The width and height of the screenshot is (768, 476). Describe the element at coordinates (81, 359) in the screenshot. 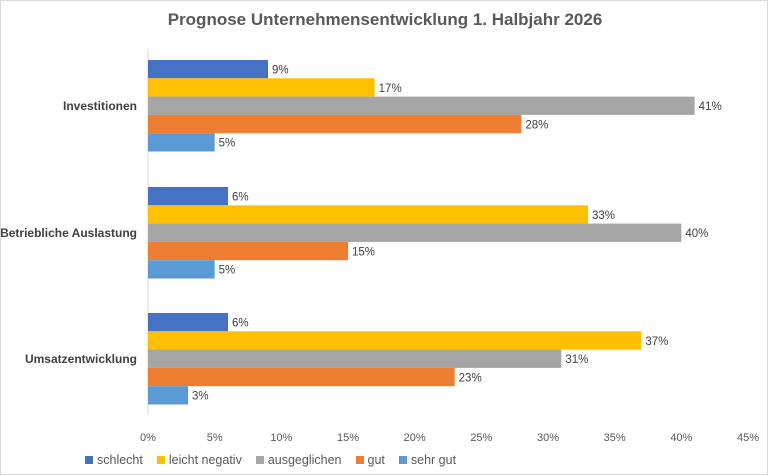

I see `category-label: Umsatzentwicklung` at that location.